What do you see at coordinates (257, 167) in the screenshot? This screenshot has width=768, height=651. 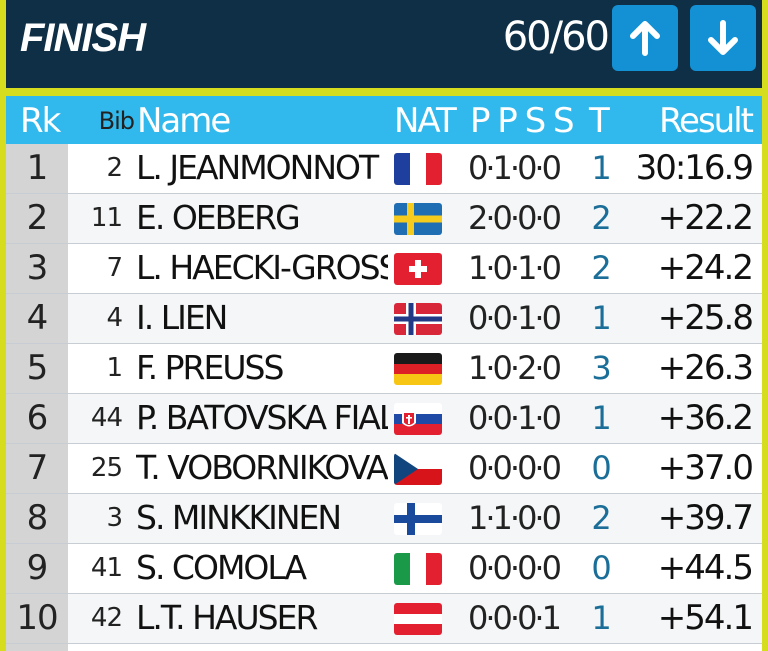 I see `athlete-name: L. JEANMONNOT` at bounding box center [257, 167].